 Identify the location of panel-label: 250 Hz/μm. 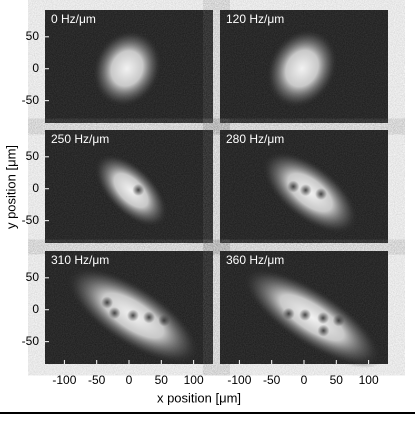
(80, 139).